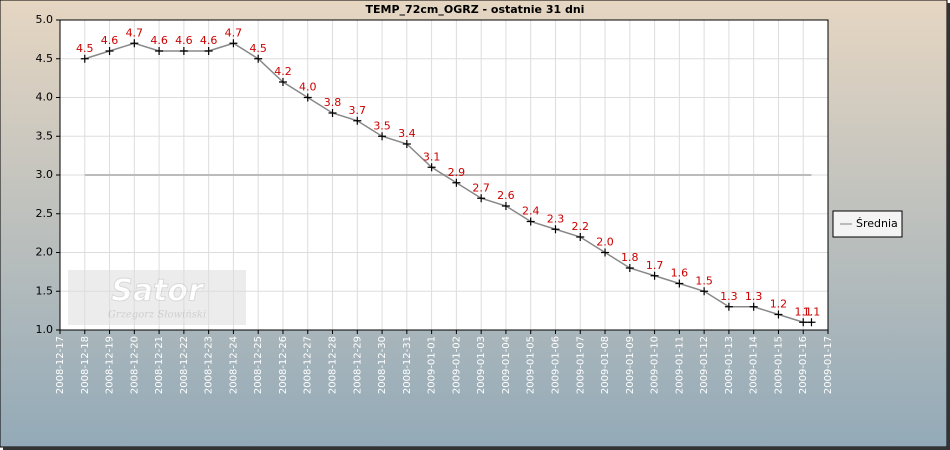 The image size is (950, 450). What do you see at coordinates (159, 365) in the screenshot?
I see `x-tick-label: 2008-12-21` at bounding box center [159, 365].